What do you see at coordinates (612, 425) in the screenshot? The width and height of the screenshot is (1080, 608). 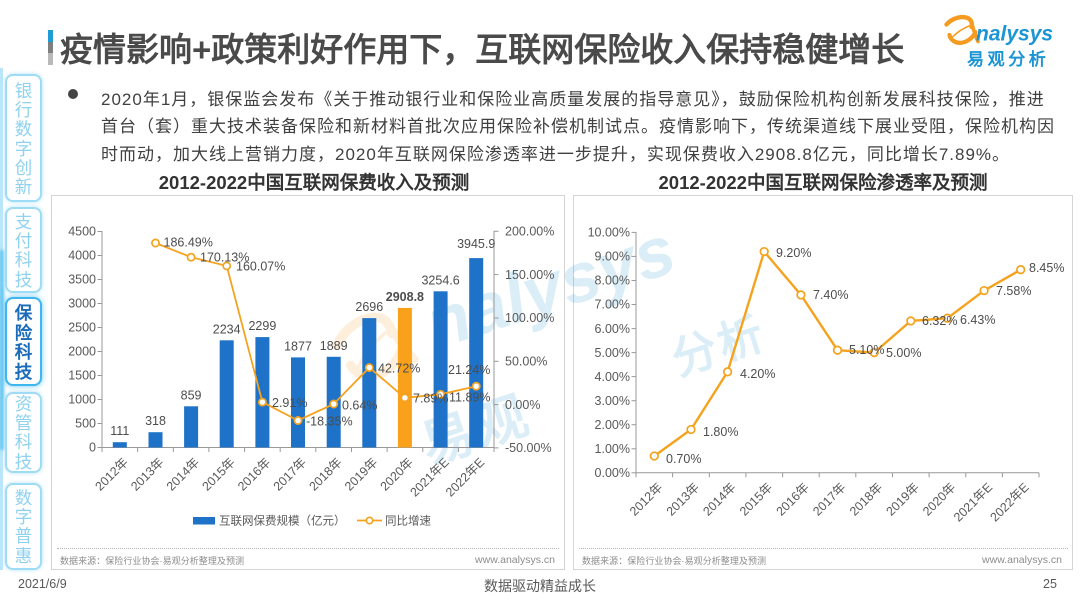 I see `svg-text: 2.00%` at bounding box center [612, 425].